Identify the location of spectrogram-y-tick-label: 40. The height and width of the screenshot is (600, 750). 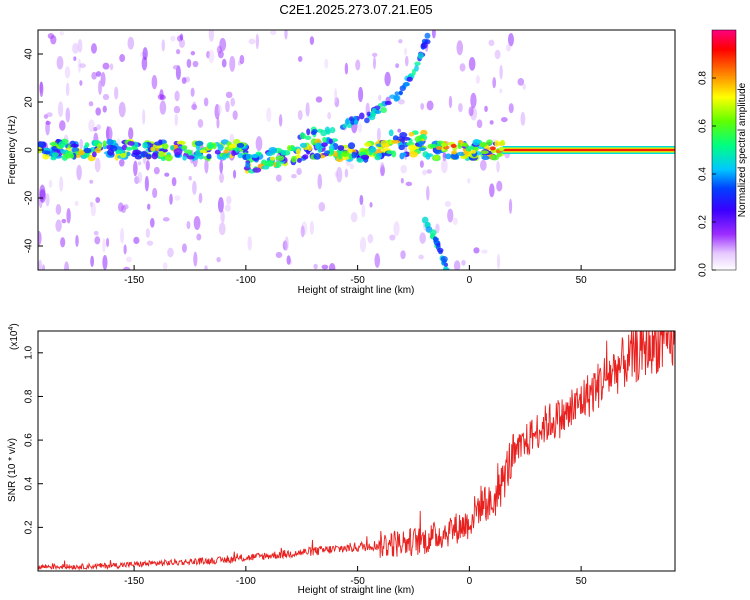
(29, 54).